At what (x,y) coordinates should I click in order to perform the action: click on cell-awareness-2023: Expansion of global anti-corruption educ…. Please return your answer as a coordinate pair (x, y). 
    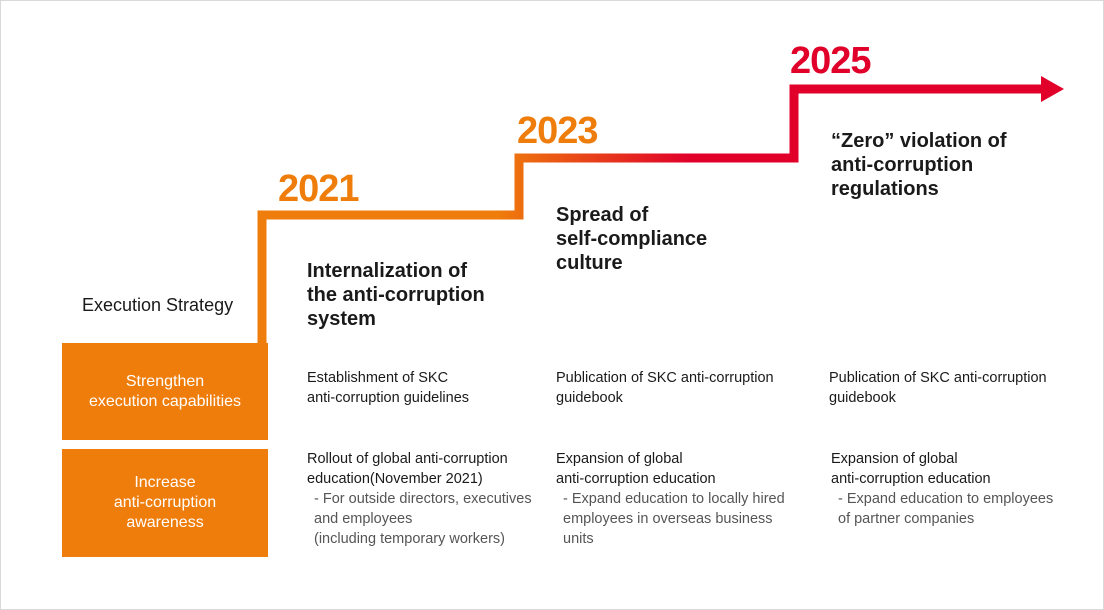
    Looking at the image, I should click on (670, 499).